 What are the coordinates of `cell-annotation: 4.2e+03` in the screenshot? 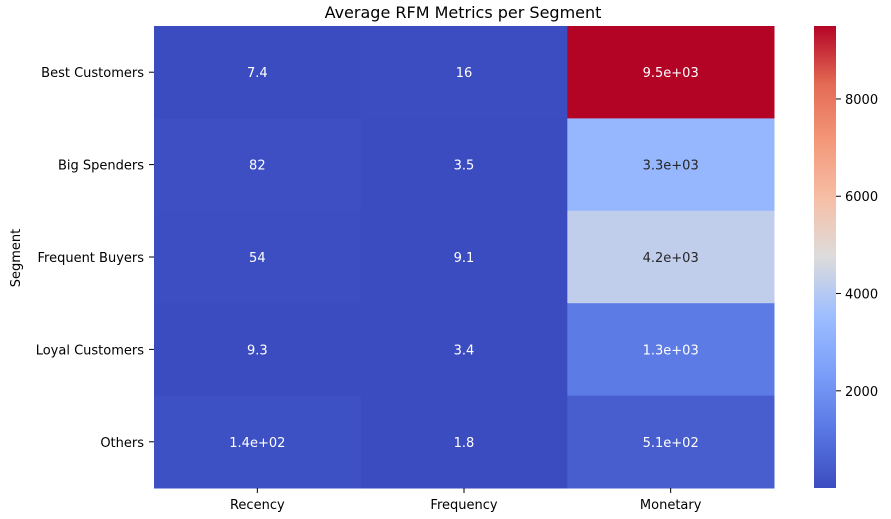 It's located at (671, 258).